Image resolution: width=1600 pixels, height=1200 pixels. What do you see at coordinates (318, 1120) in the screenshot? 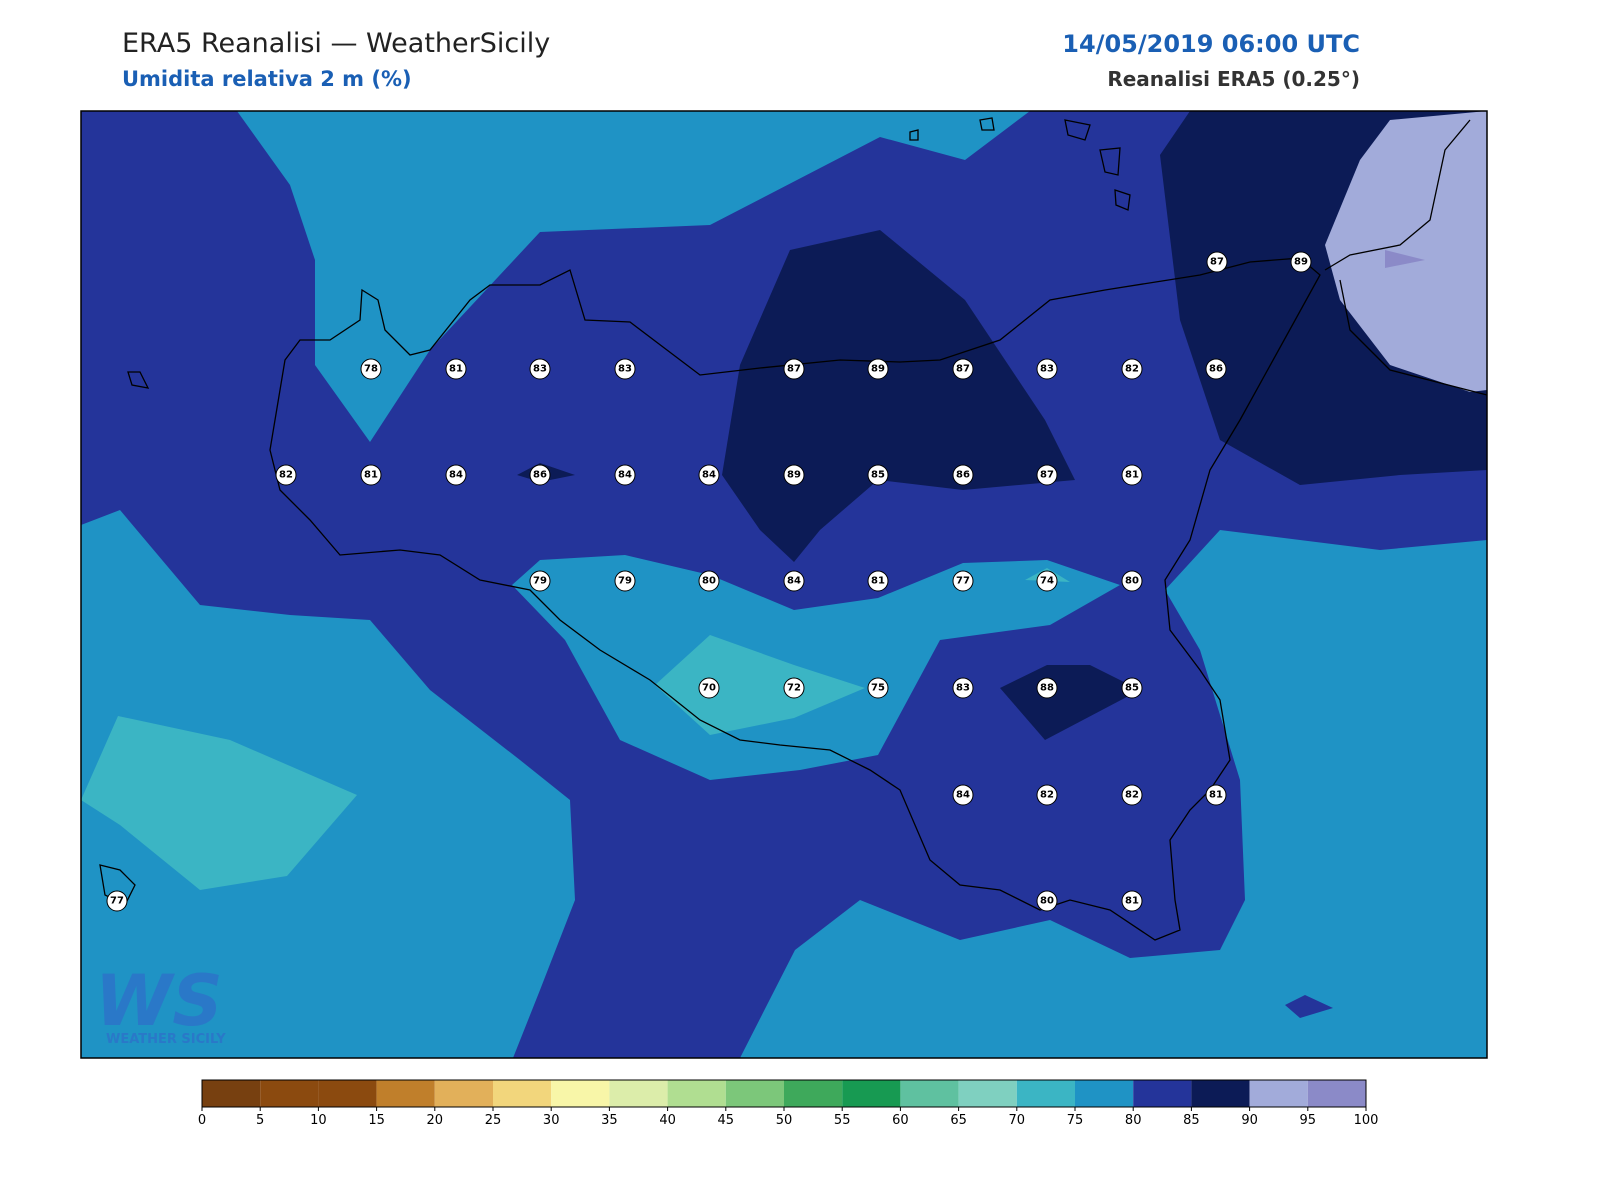
I see `colorbar-tick-label: 10` at bounding box center [318, 1120].